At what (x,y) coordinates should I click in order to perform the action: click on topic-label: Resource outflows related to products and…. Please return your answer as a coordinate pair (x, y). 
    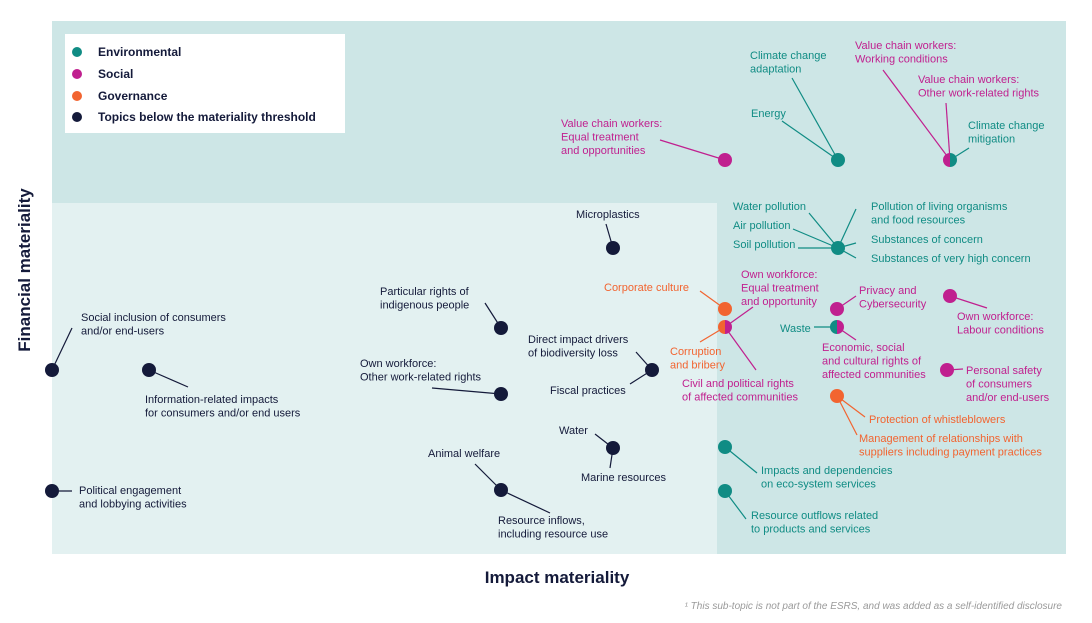
    Looking at the image, I should click on (814, 523).